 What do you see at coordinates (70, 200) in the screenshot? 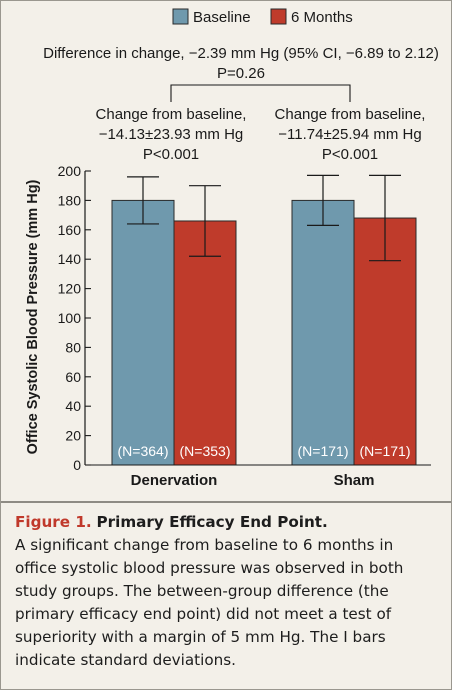
I see `y-tick-label: 180` at bounding box center [70, 200].